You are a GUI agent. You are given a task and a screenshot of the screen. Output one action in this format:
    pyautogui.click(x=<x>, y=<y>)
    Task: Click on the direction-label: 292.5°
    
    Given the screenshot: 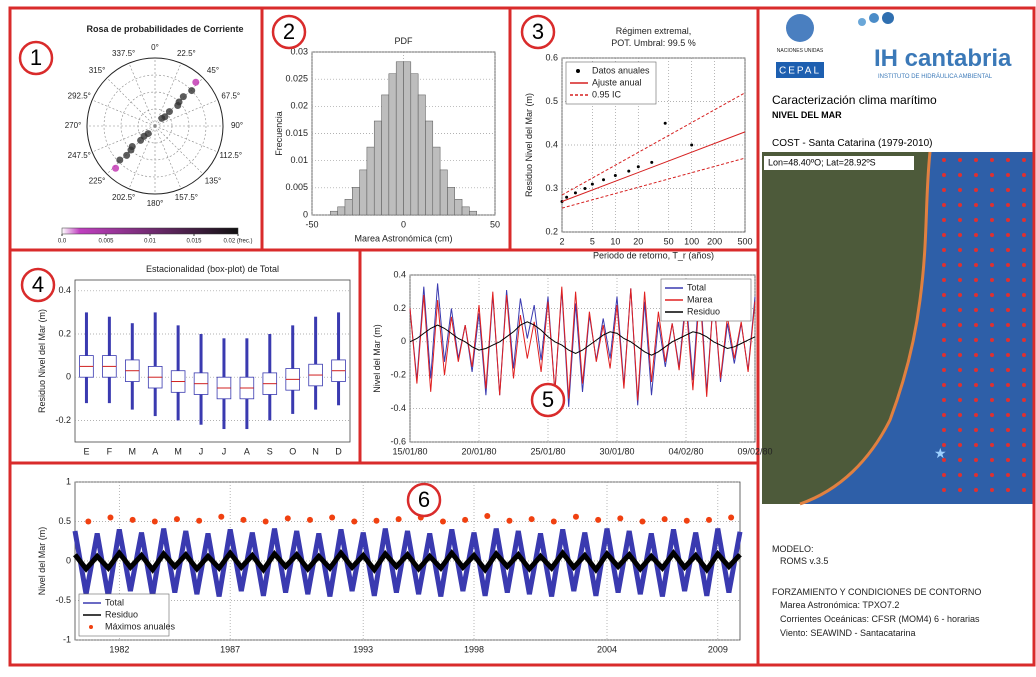 What is the action you would take?
    pyautogui.click(x=79, y=95)
    